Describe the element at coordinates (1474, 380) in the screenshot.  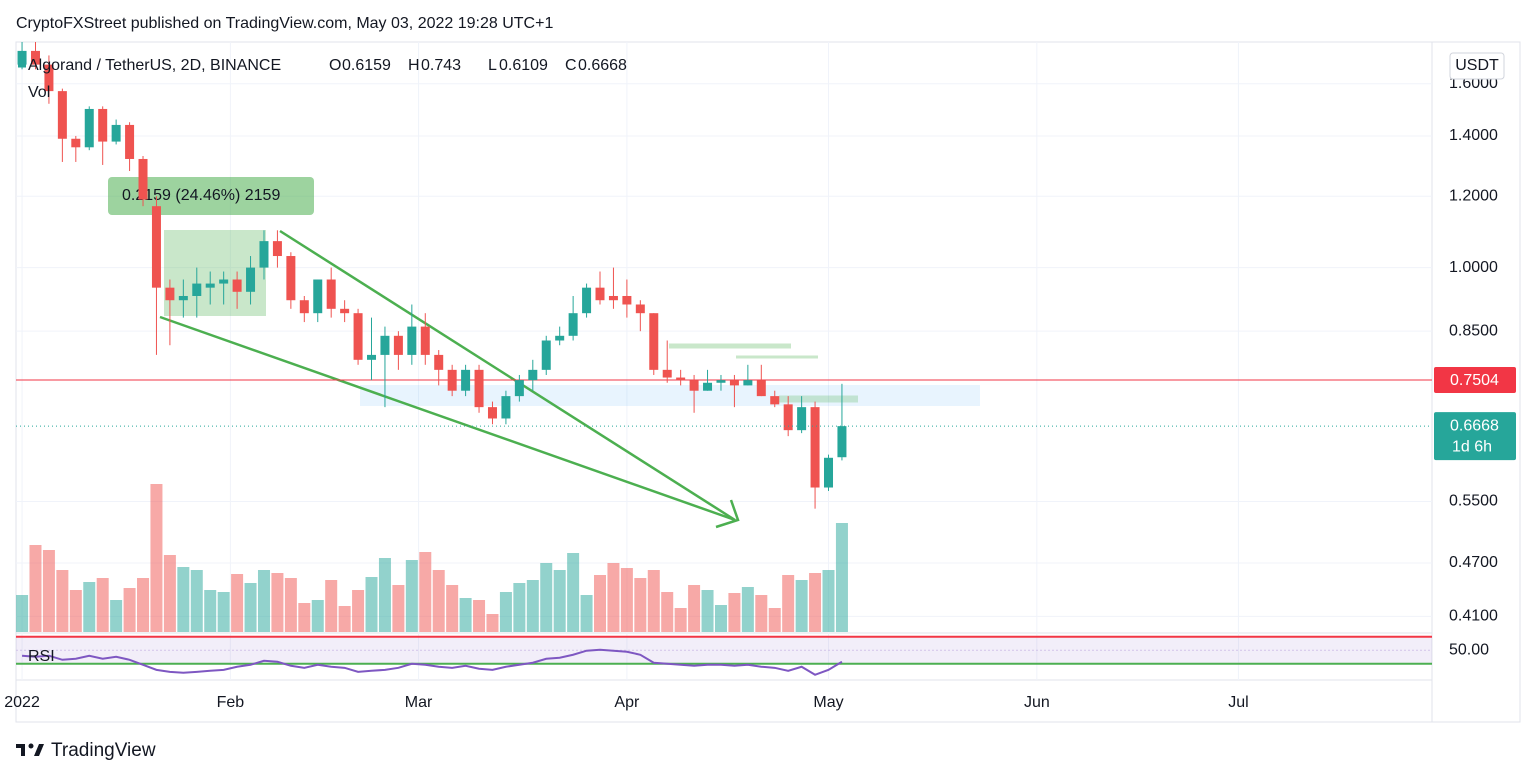
I see `price-line-label: 0.7504` at that location.